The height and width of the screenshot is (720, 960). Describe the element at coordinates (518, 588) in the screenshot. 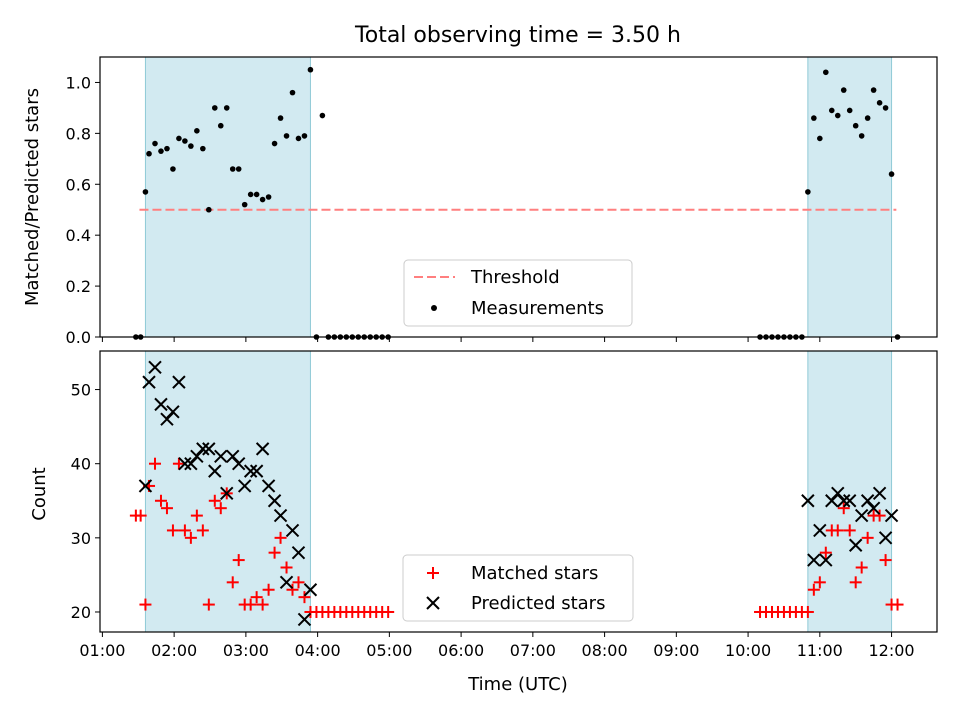

I see `bottom-legend-box` at that location.